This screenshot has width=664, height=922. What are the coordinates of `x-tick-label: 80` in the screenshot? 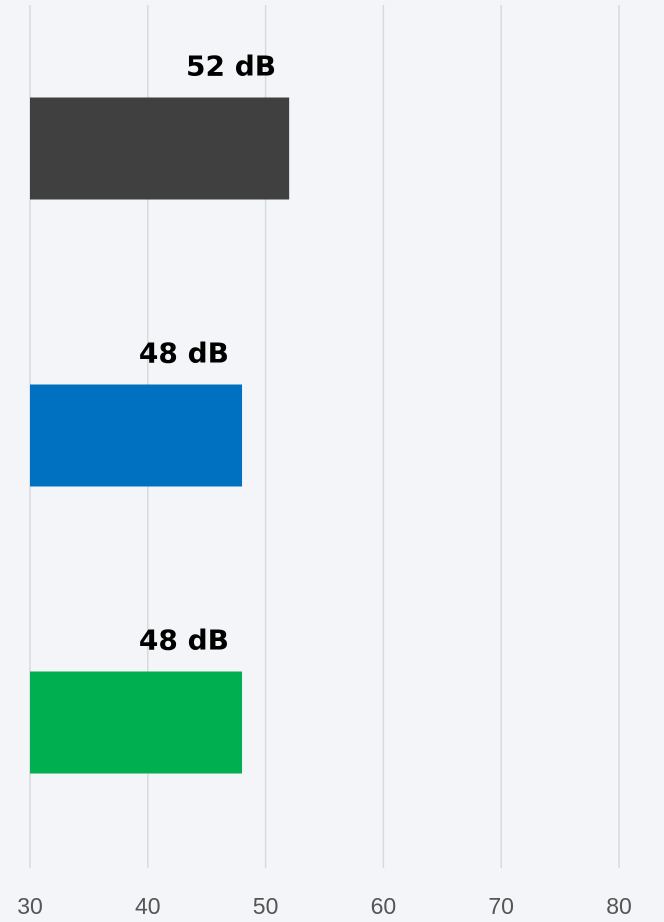 It's located at (619, 906).